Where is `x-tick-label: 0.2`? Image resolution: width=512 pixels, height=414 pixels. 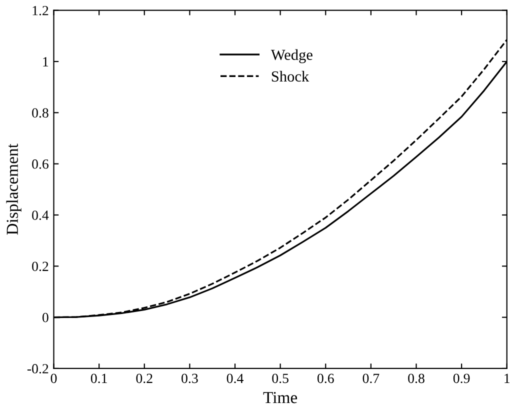 x-tick-label: 0.2 is located at coordinates (144, 379).